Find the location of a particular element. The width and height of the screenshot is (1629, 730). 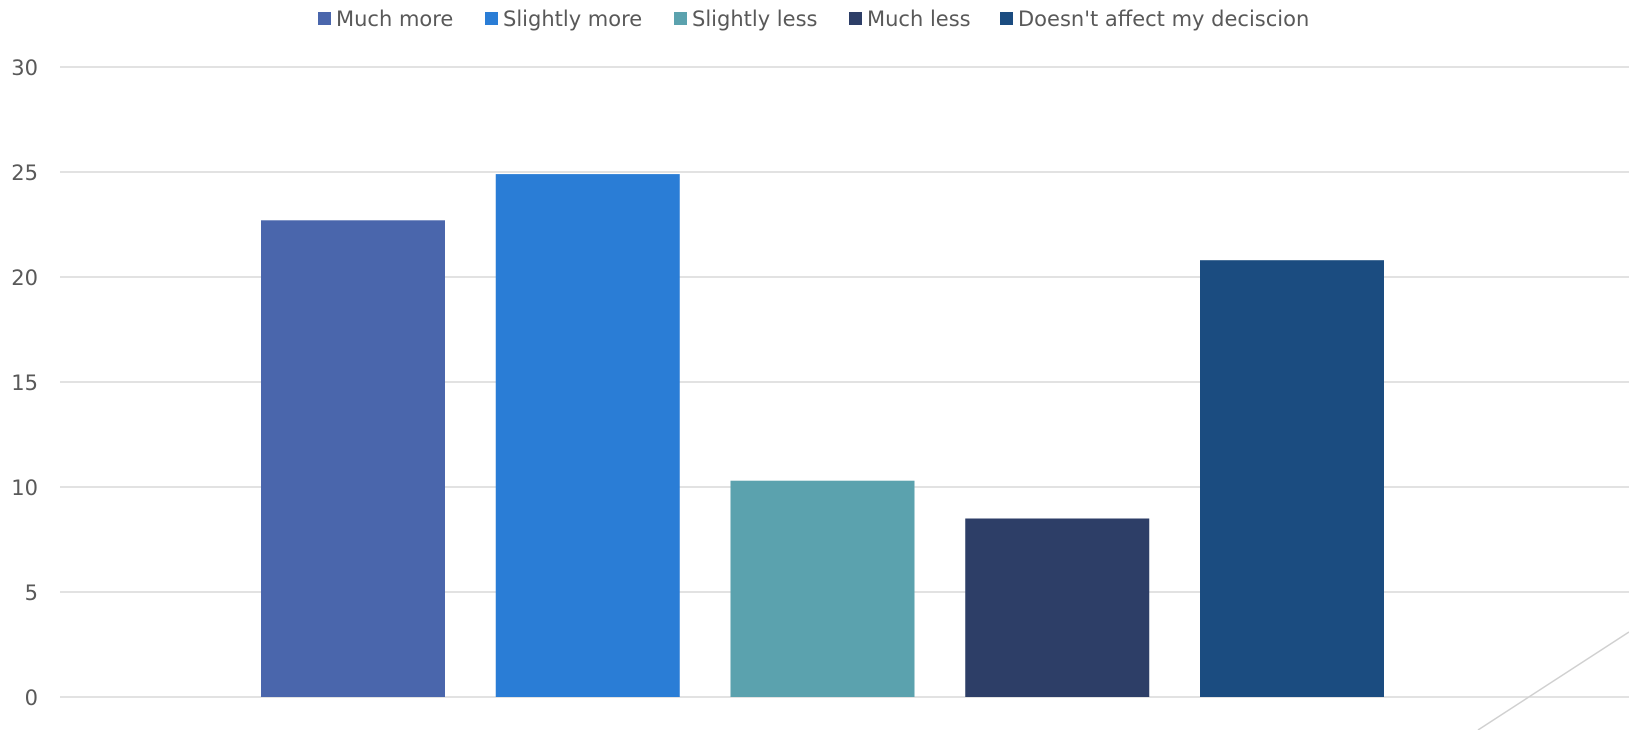

legend-item: Much more is located at coordinates (385, 19).